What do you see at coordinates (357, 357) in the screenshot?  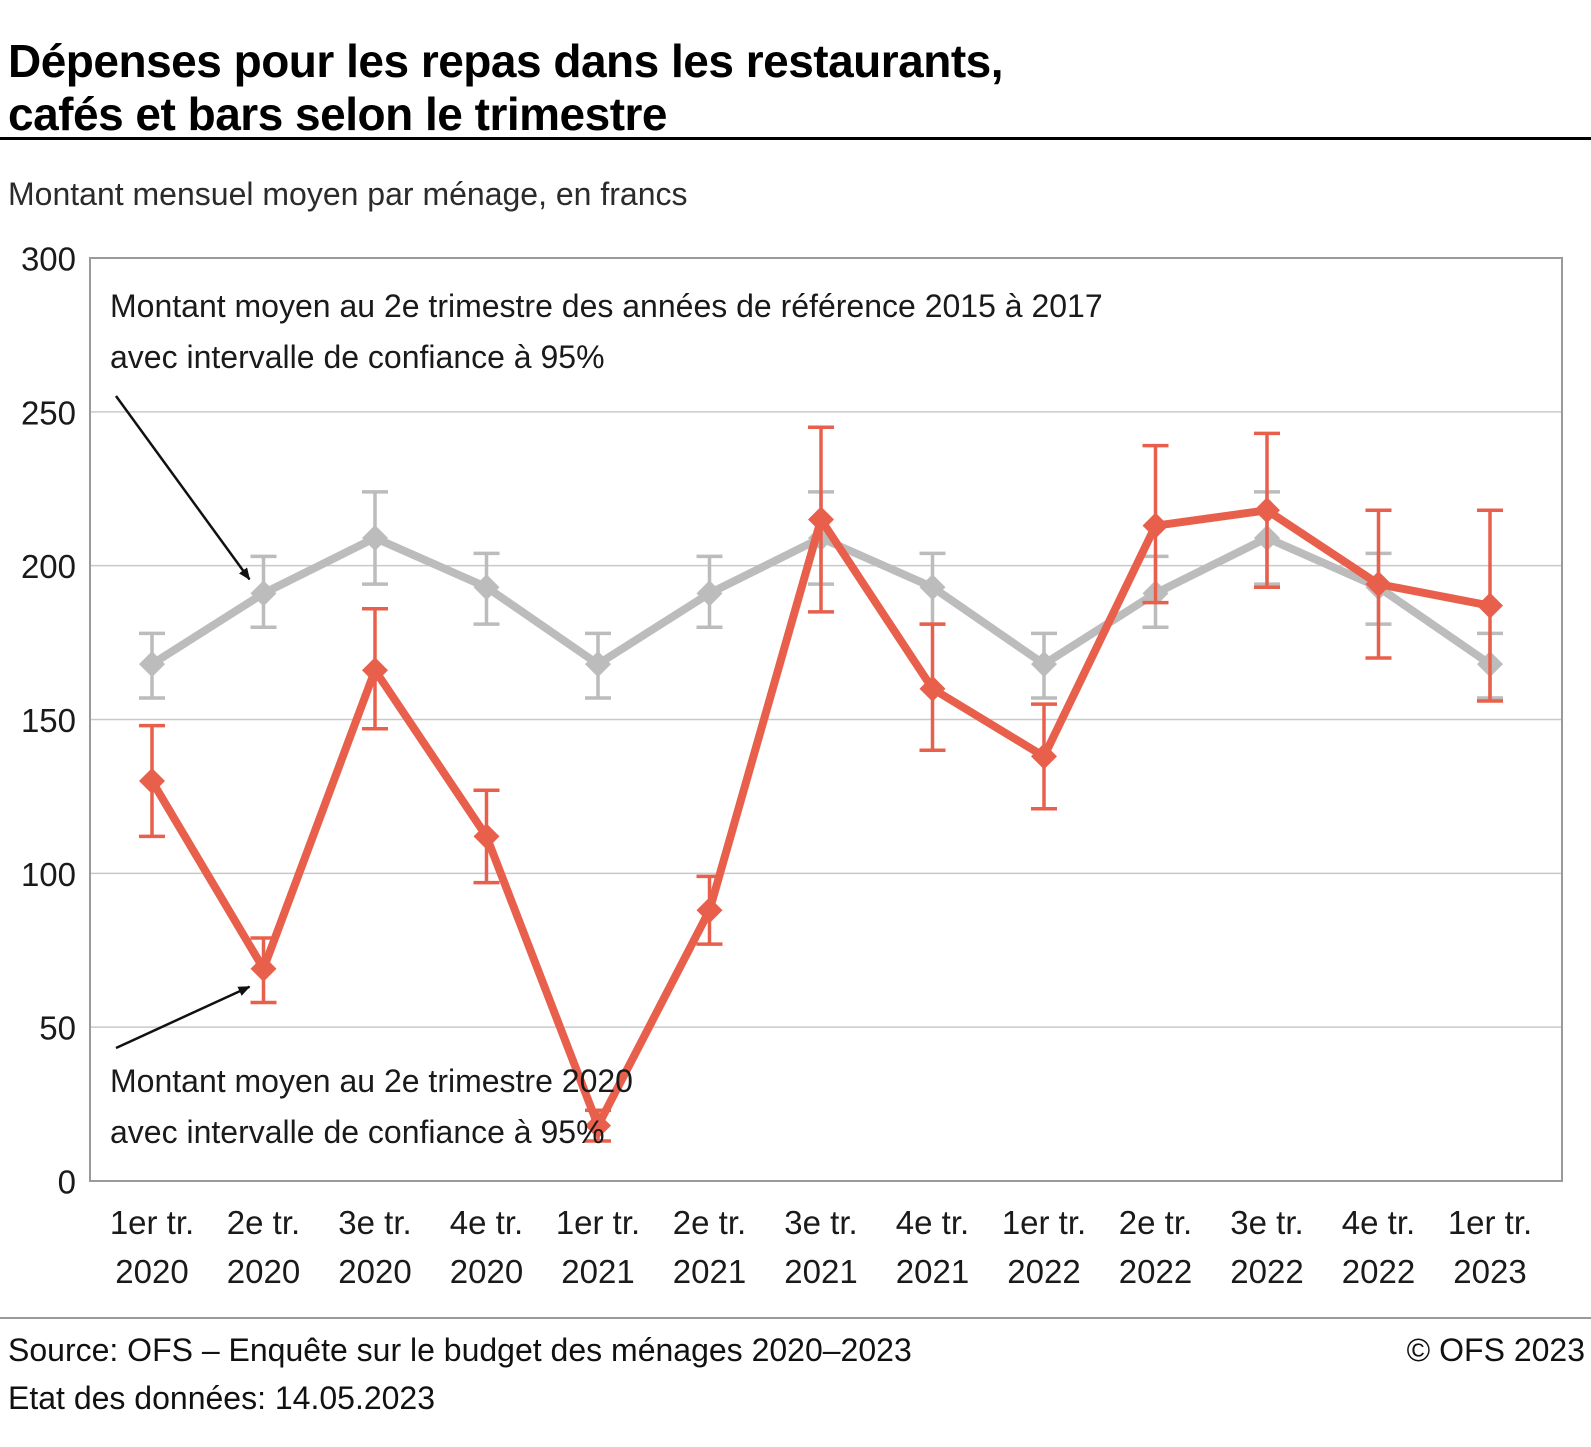 I see `annotation-reference-line2: avec intervalle de confiance à 95%` at bounding box center [357, 357].